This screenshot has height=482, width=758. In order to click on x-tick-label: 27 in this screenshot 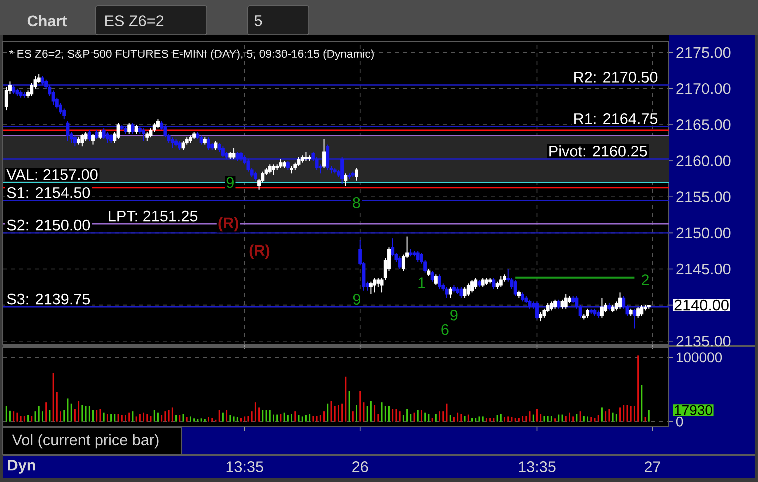, I will do `click(652, 467)`.